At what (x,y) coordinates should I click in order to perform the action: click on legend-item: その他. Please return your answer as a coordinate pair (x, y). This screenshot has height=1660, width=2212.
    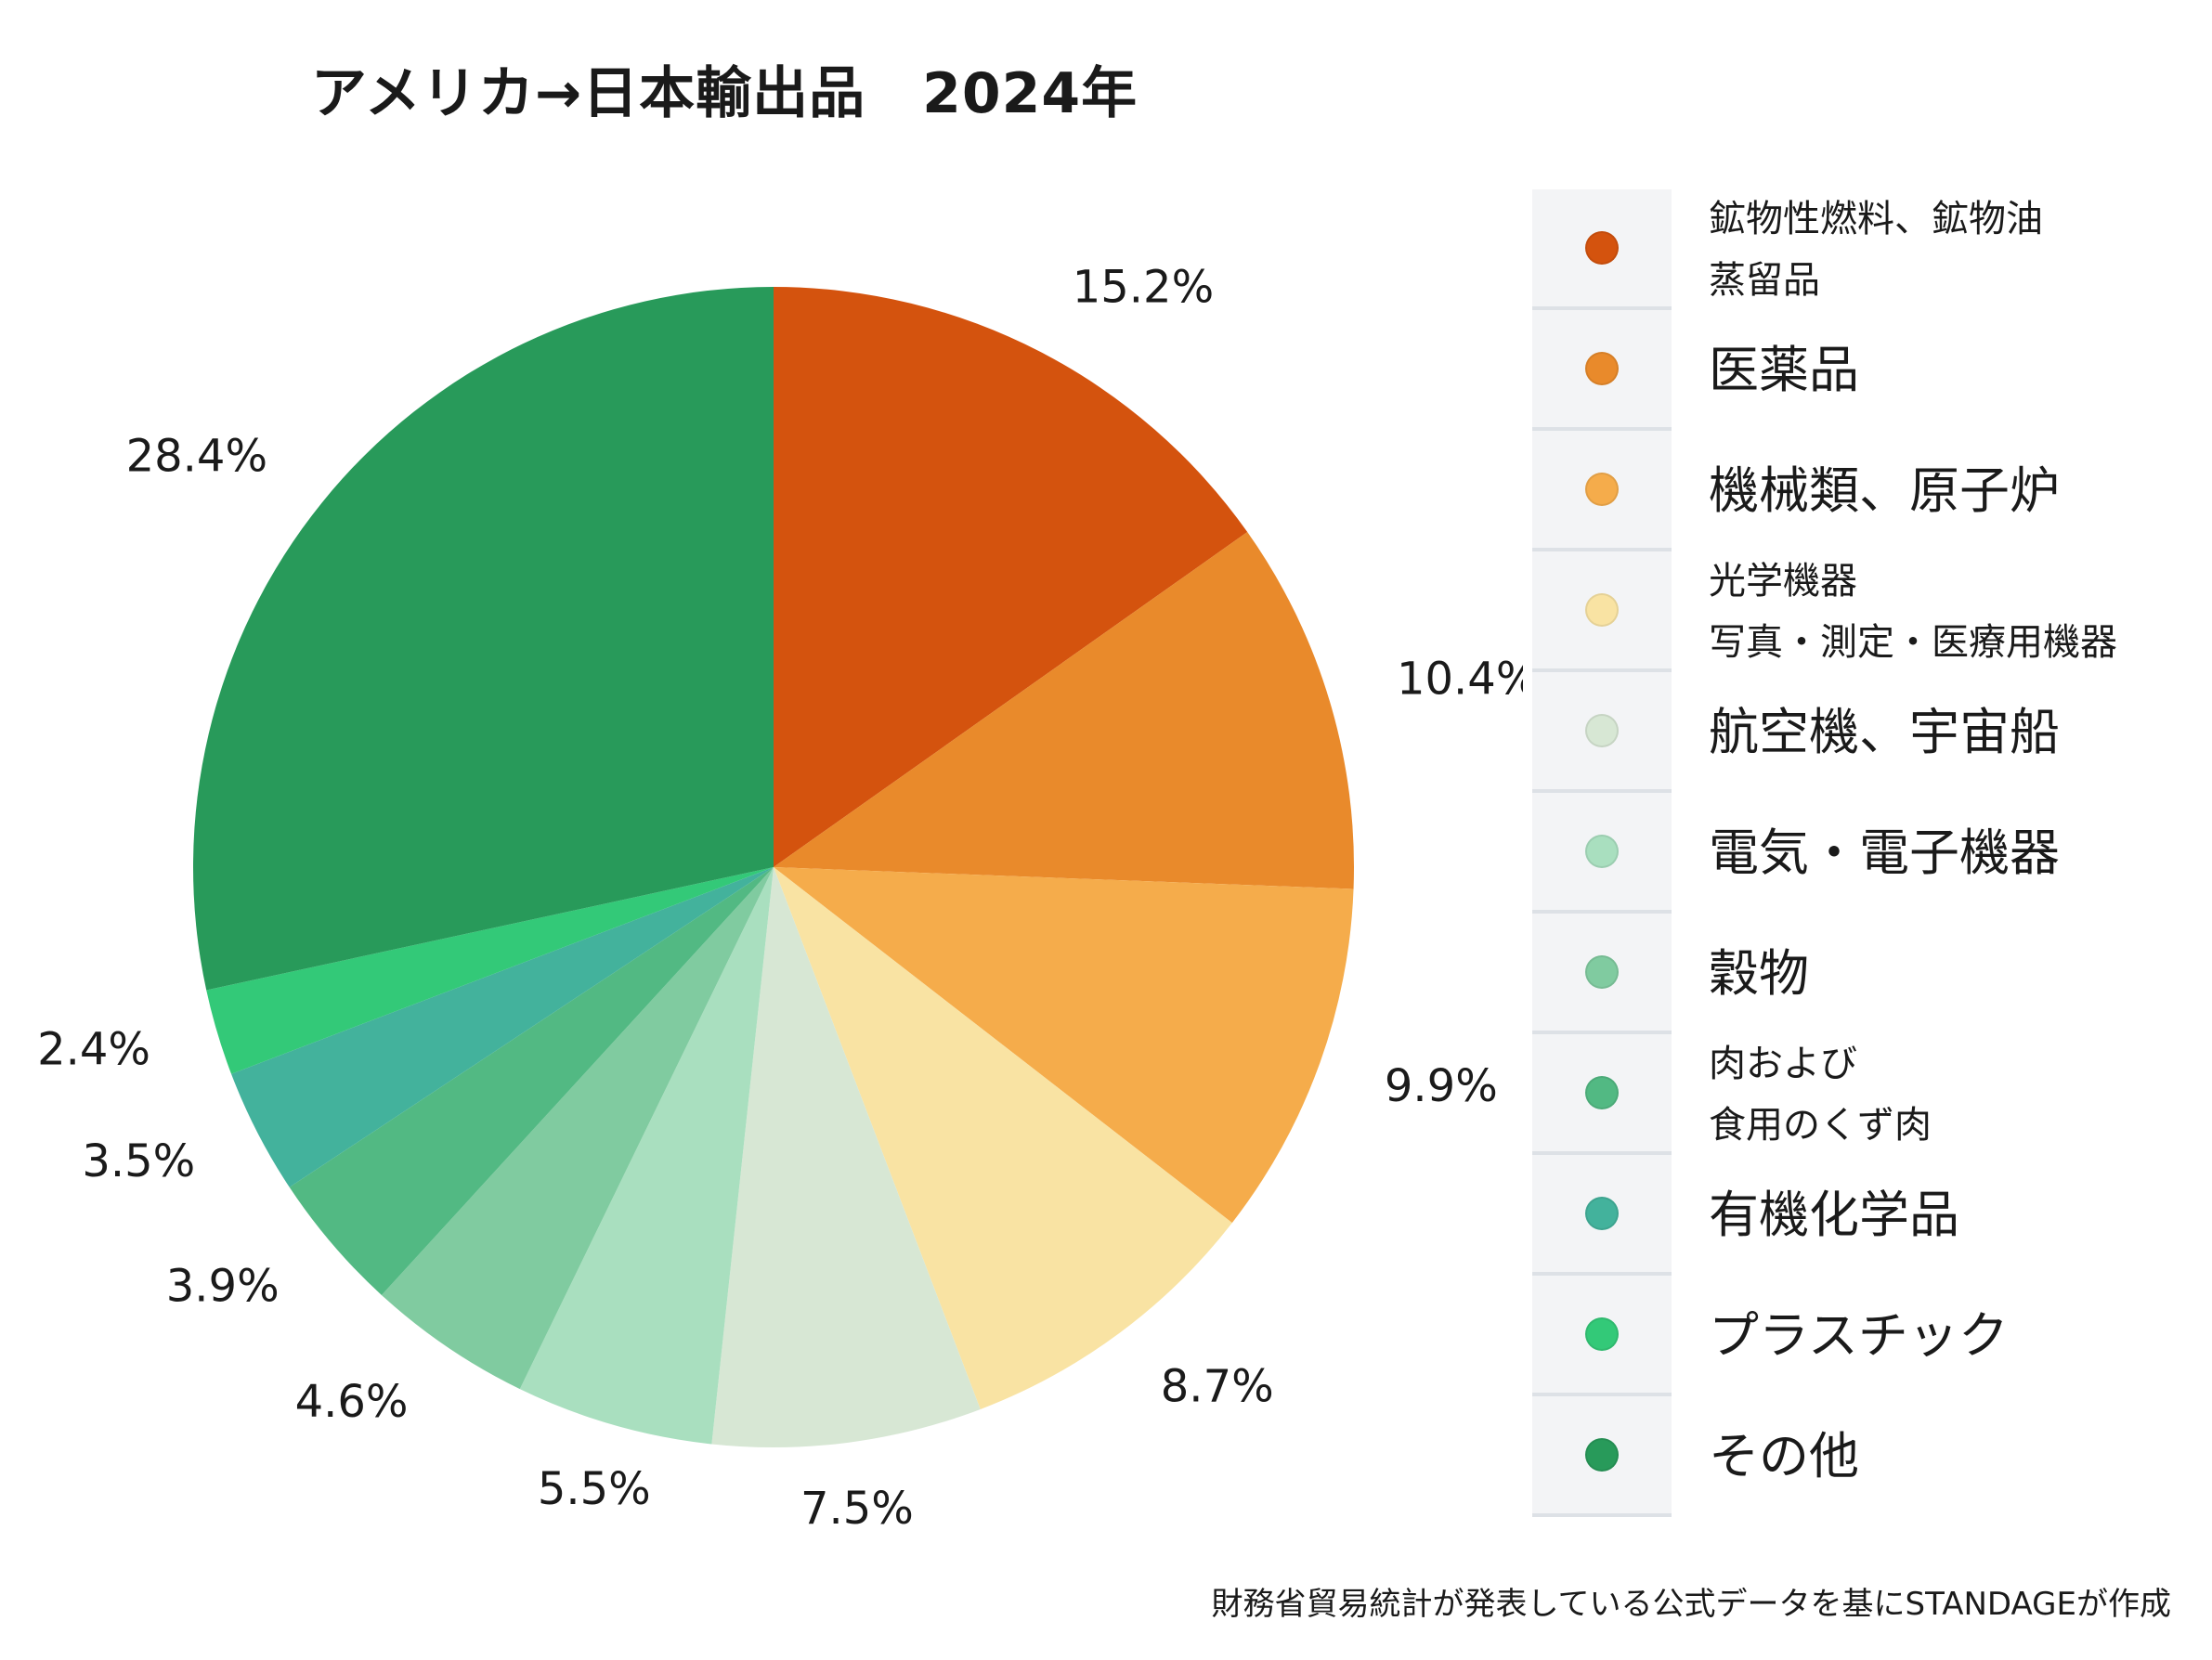
    Looking at the image, I should click on (1866, 1456).